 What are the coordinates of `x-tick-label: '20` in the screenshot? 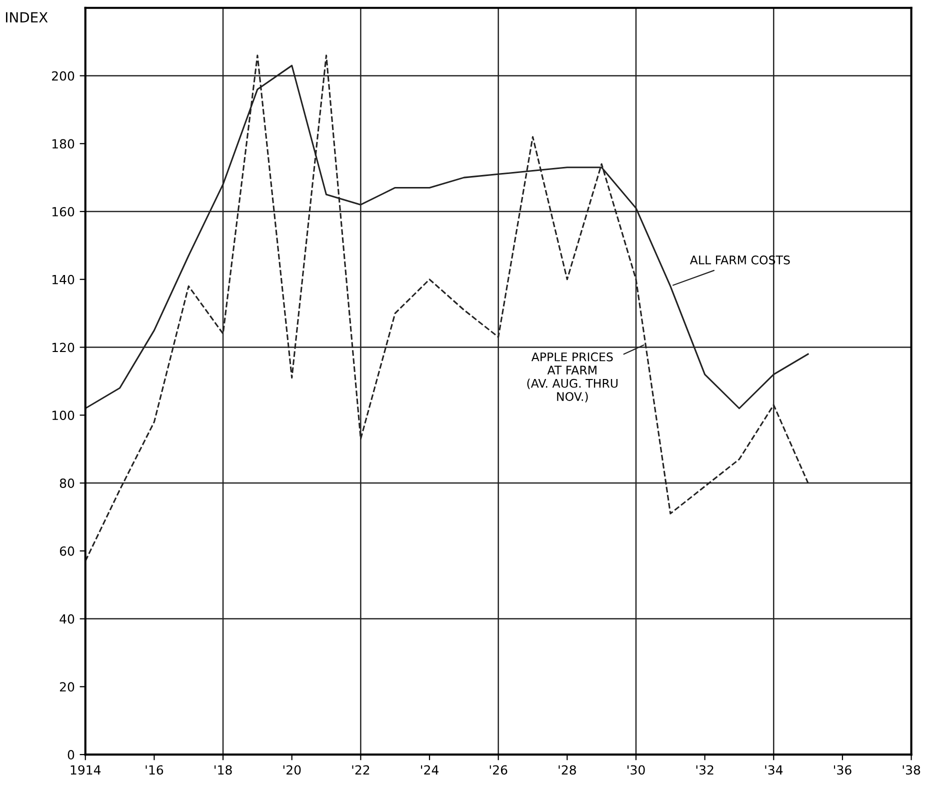 It's located at (292, 770).